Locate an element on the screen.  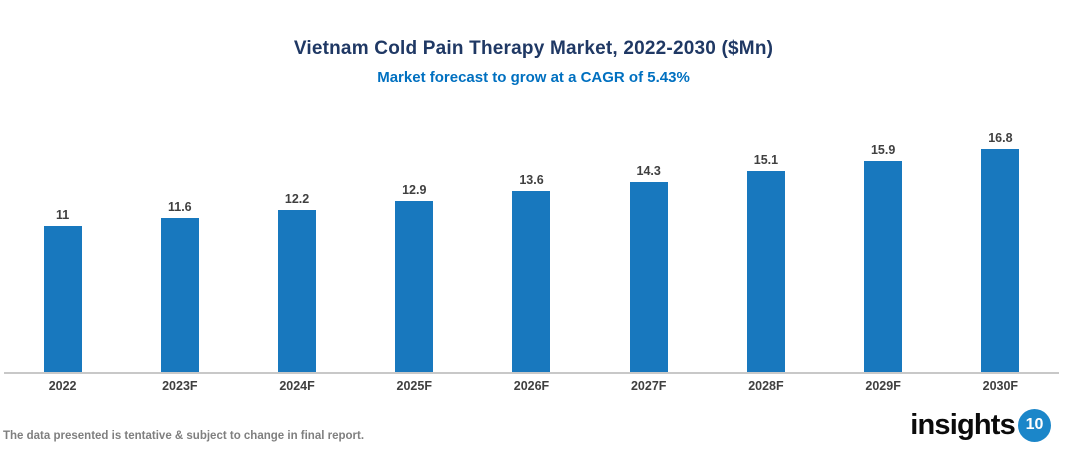
insights10-logo: insights 10 is located at coordinates (980, 425).